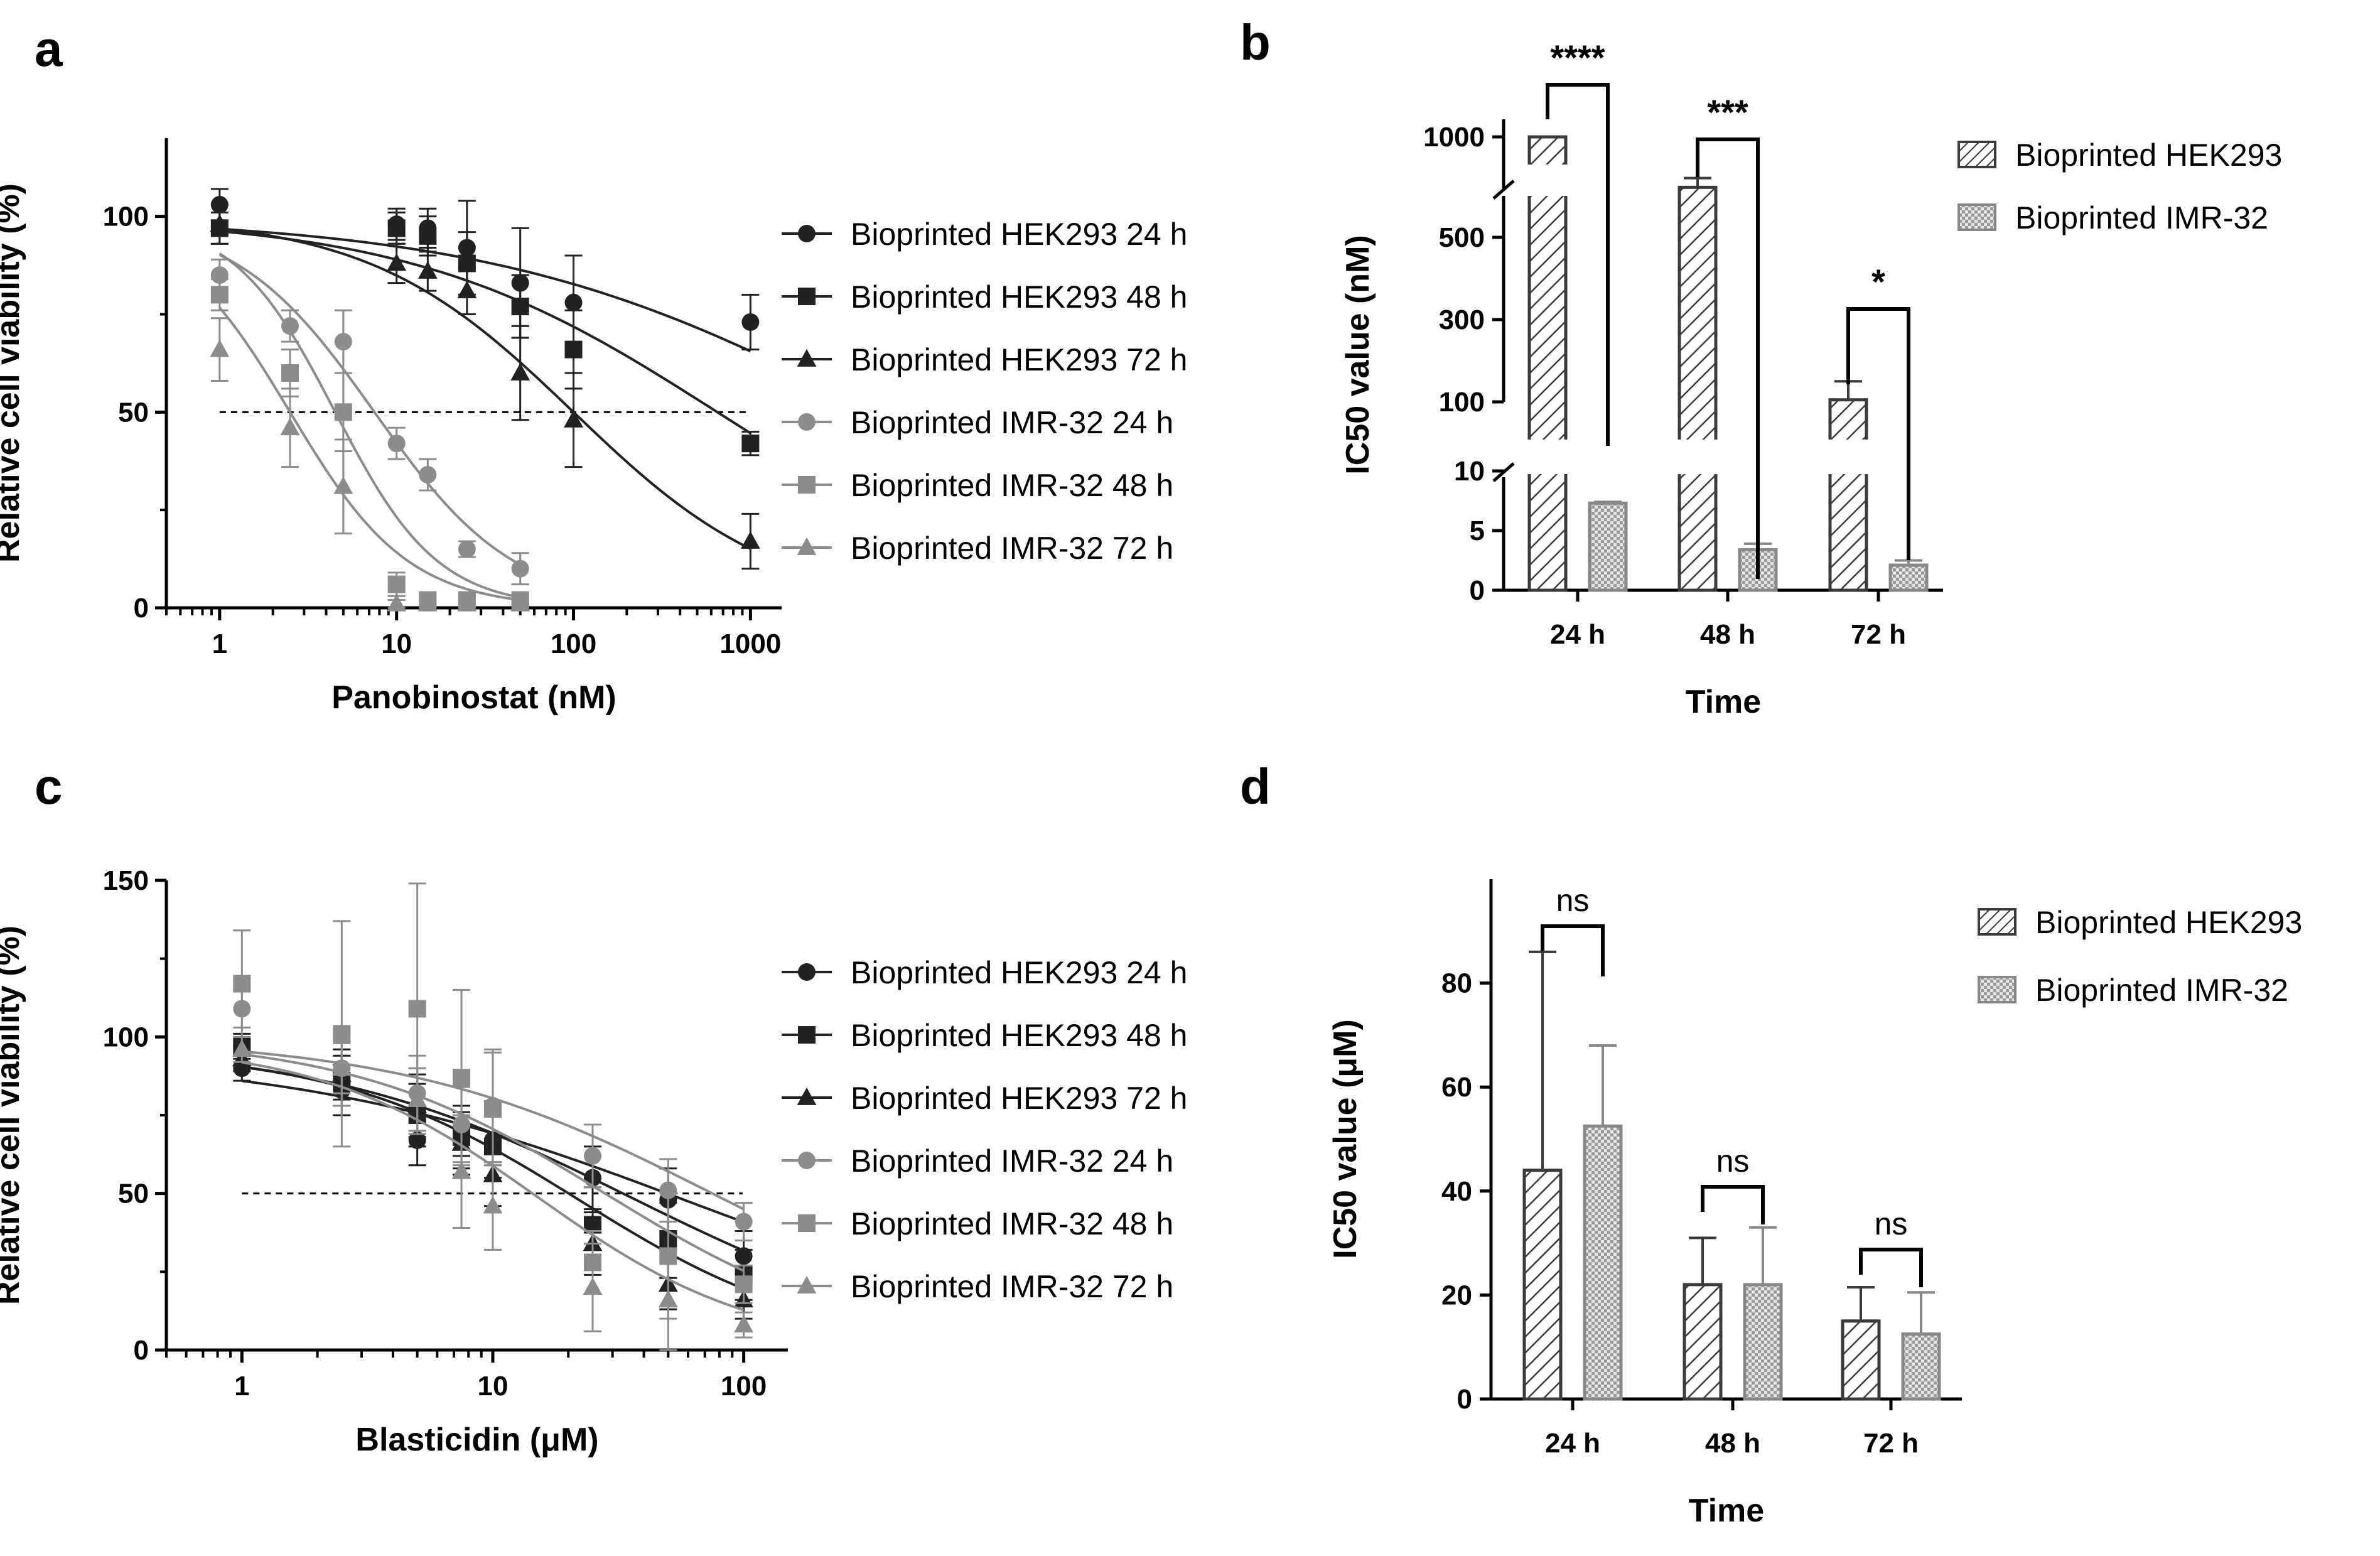 The image size is (2380, 1556). Describe the element at coordinates (1457, 1295) in the screenshot. I see `y-tick-label: 20` at that location.